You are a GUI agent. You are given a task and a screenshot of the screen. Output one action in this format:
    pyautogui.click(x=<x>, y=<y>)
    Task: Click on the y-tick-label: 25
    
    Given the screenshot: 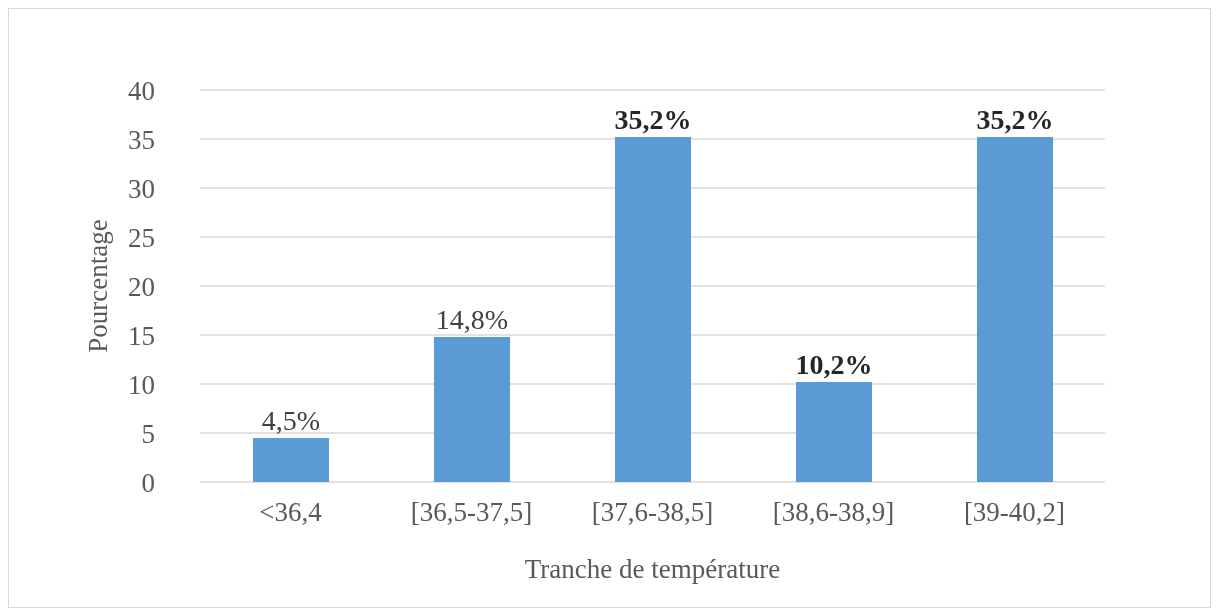 What is the action you would take?
    pyautogui.click(x=141, y=237)
    